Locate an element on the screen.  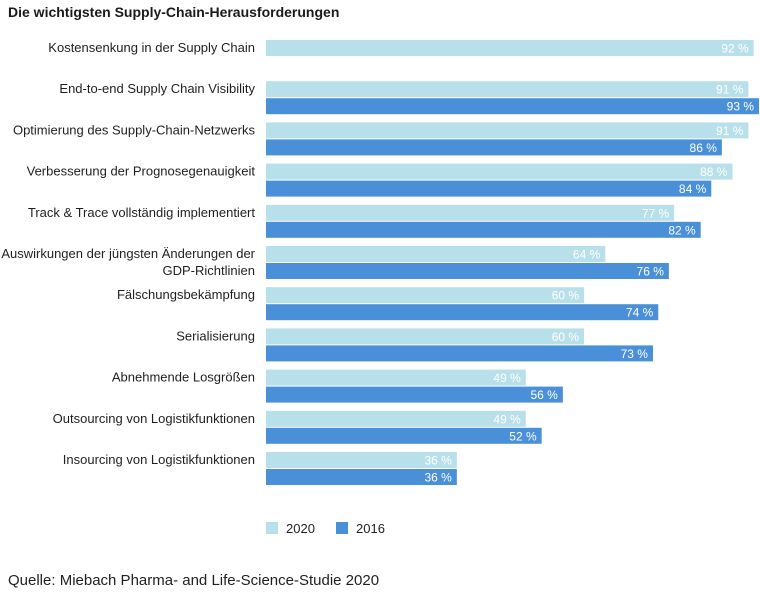
bar-value-label: 76 % is located at coordinates (651, 272).